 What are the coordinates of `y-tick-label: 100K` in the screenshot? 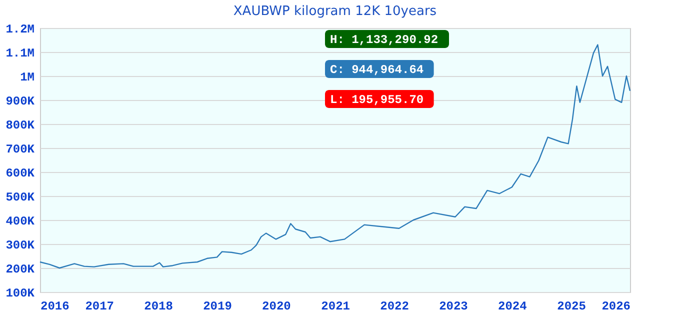 It's located at (21, 293).